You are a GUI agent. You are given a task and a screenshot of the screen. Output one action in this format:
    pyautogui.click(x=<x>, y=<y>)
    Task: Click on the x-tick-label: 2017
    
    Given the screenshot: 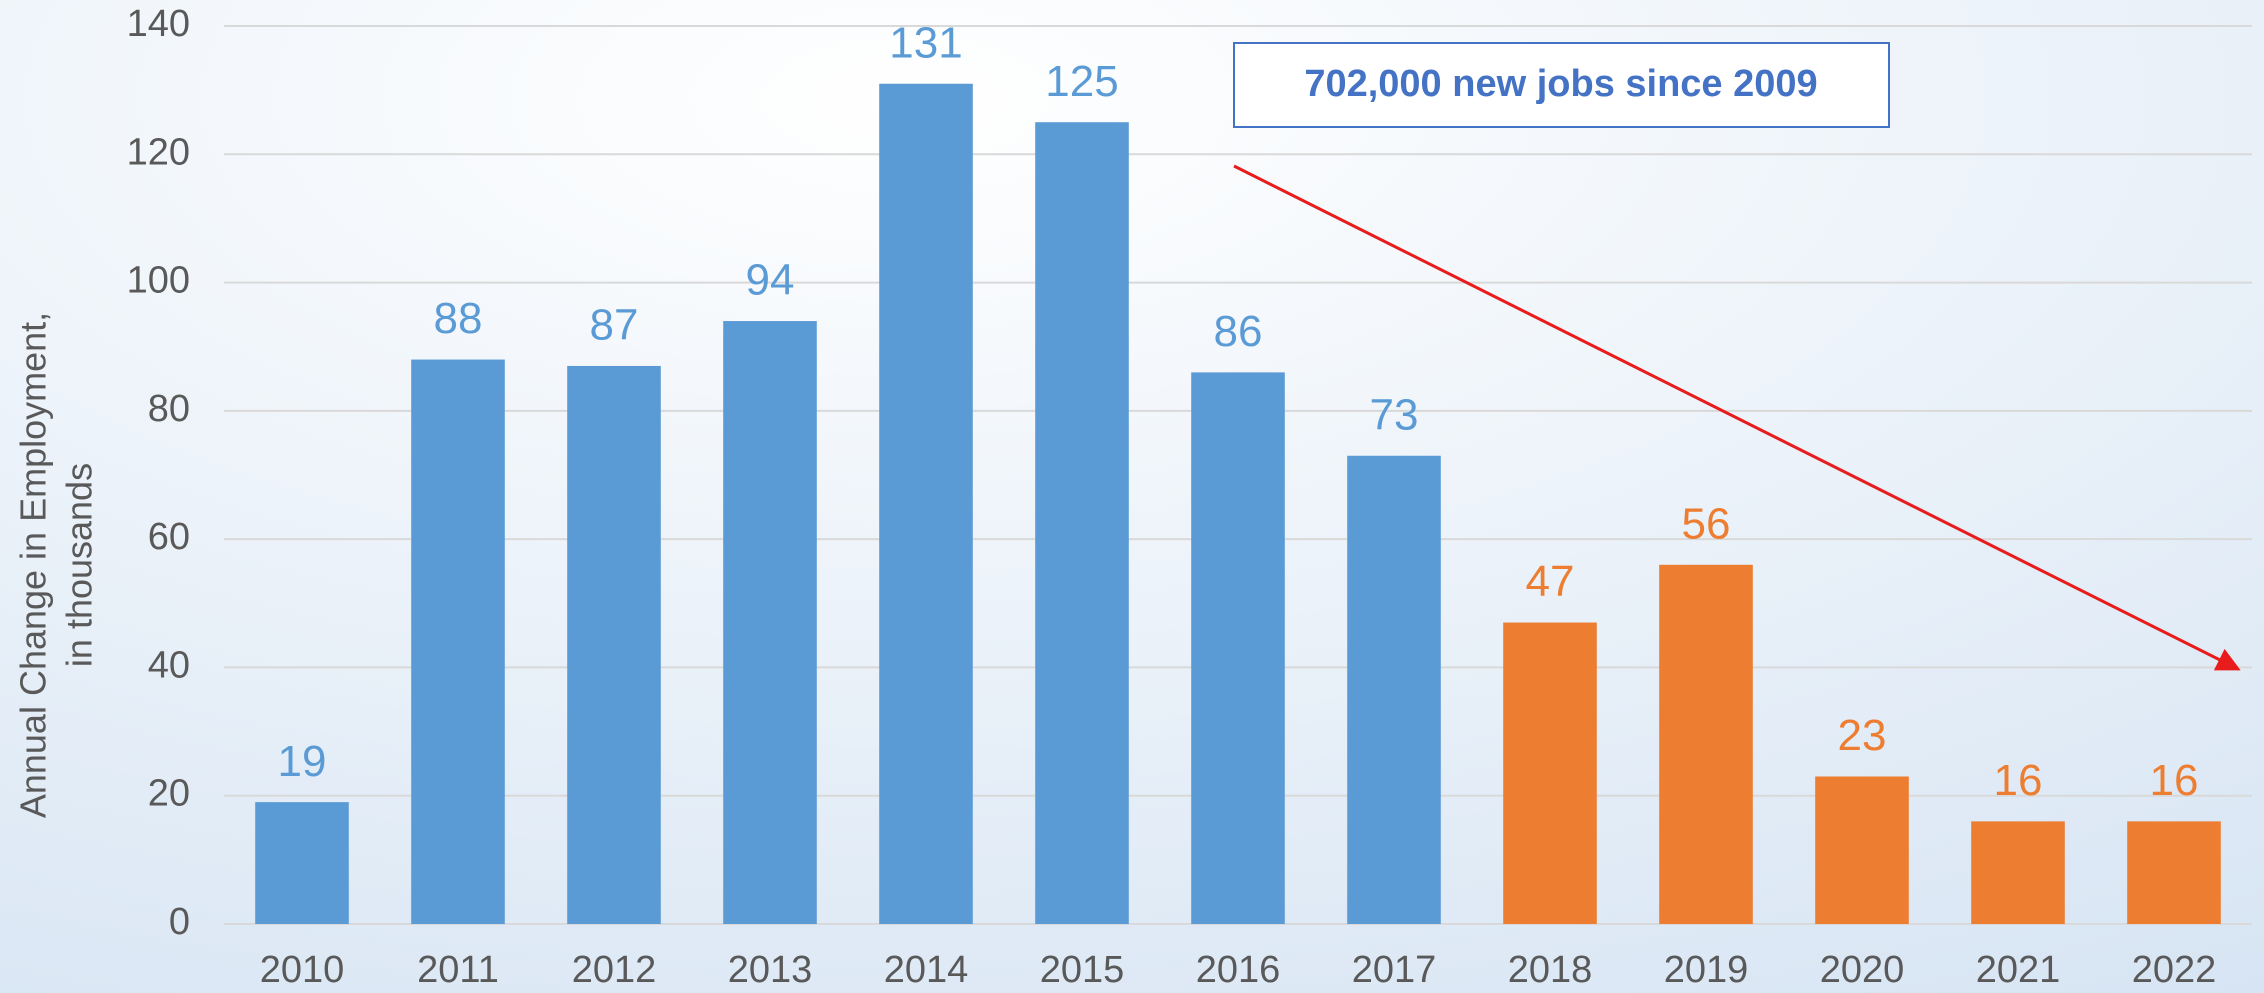 What is the action you would take?
    pyautogui.click(x=1394, y=970)
    